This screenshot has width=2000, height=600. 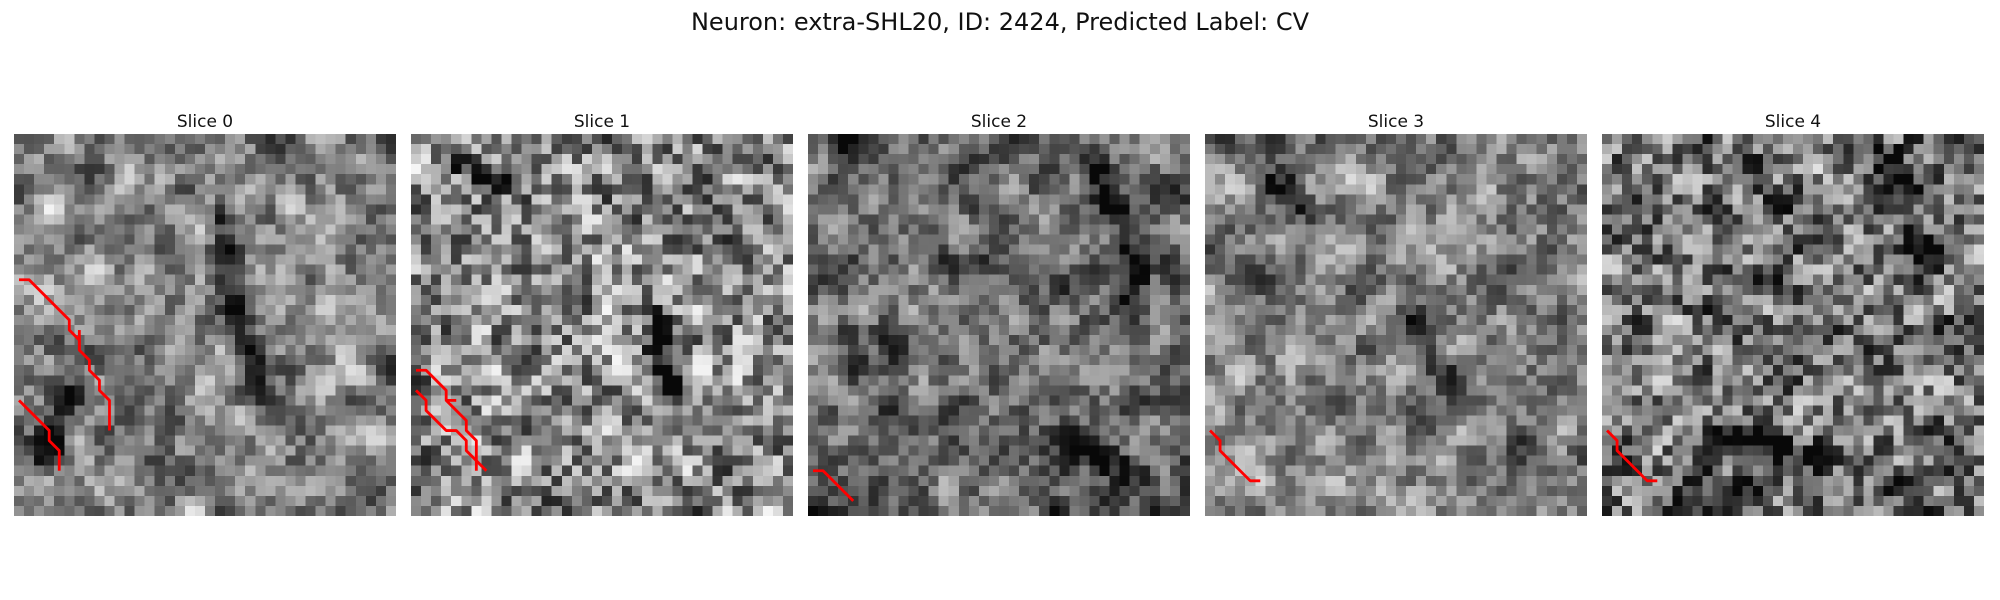 I want to click on slice-panel-3: Slice 3, so click(x=1396, y=313).